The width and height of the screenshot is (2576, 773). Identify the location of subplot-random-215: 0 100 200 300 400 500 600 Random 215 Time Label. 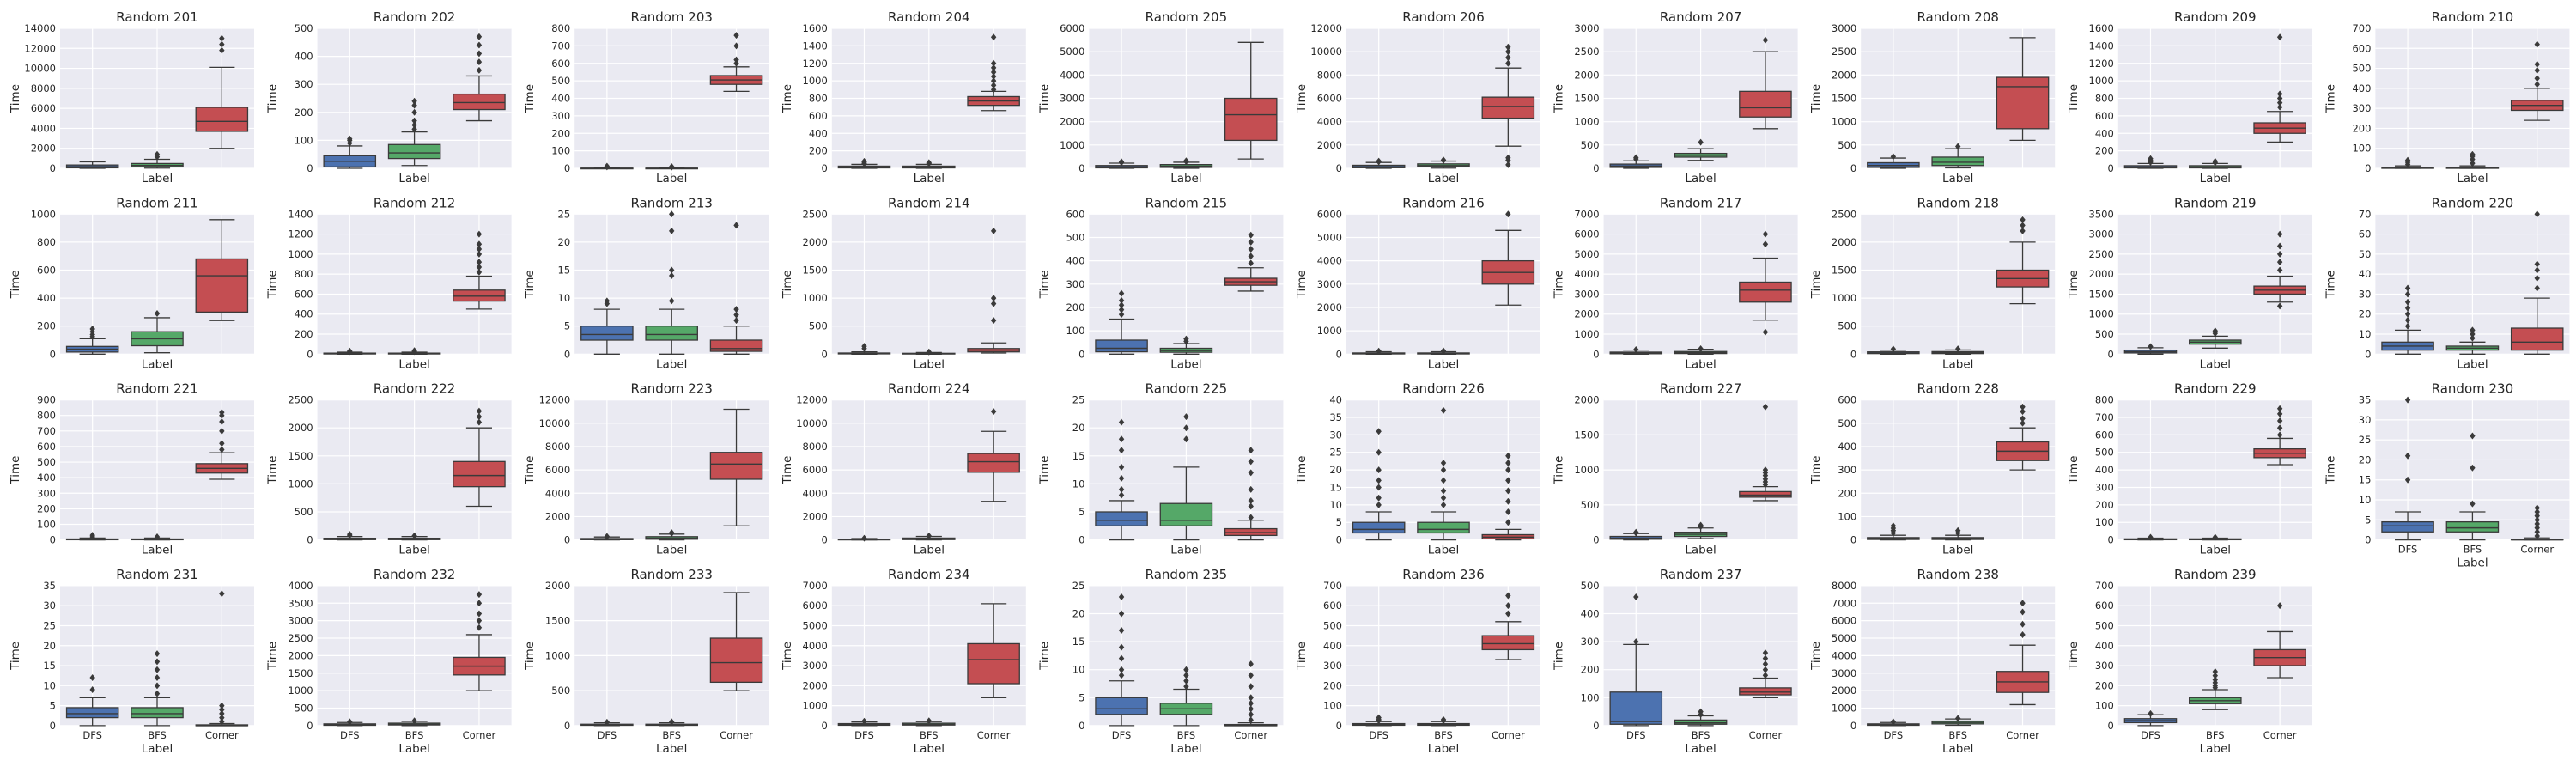
(1160, 283).